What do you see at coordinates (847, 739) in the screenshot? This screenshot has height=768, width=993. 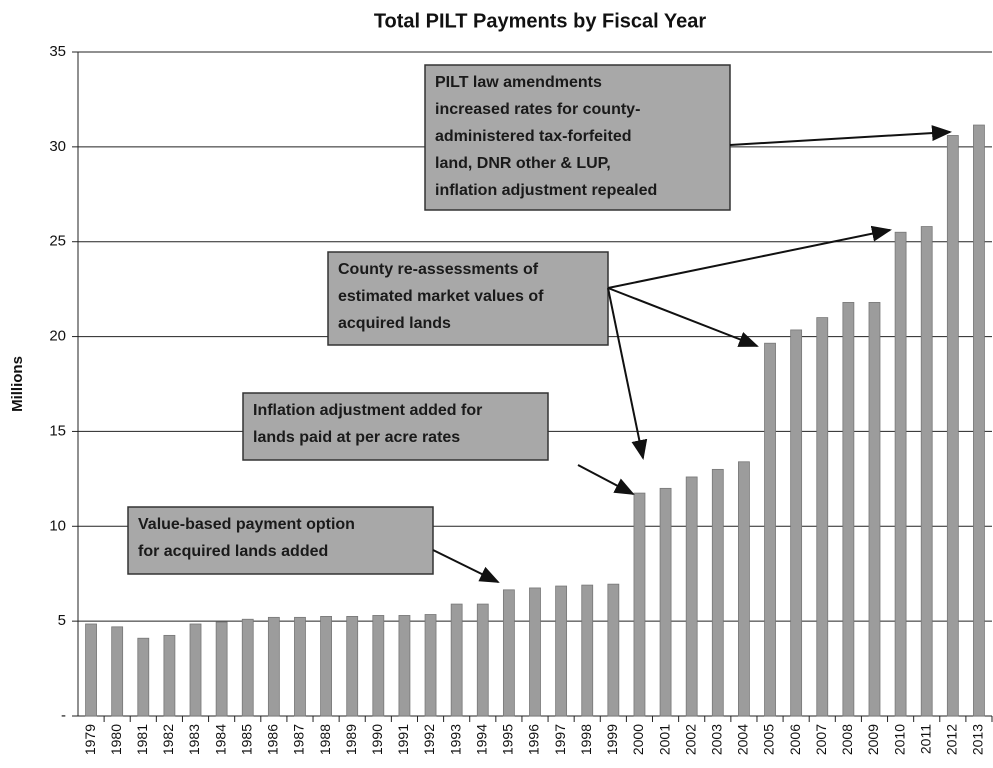 I see `x-tick-label: 2008` at bounding box center [847, 739].